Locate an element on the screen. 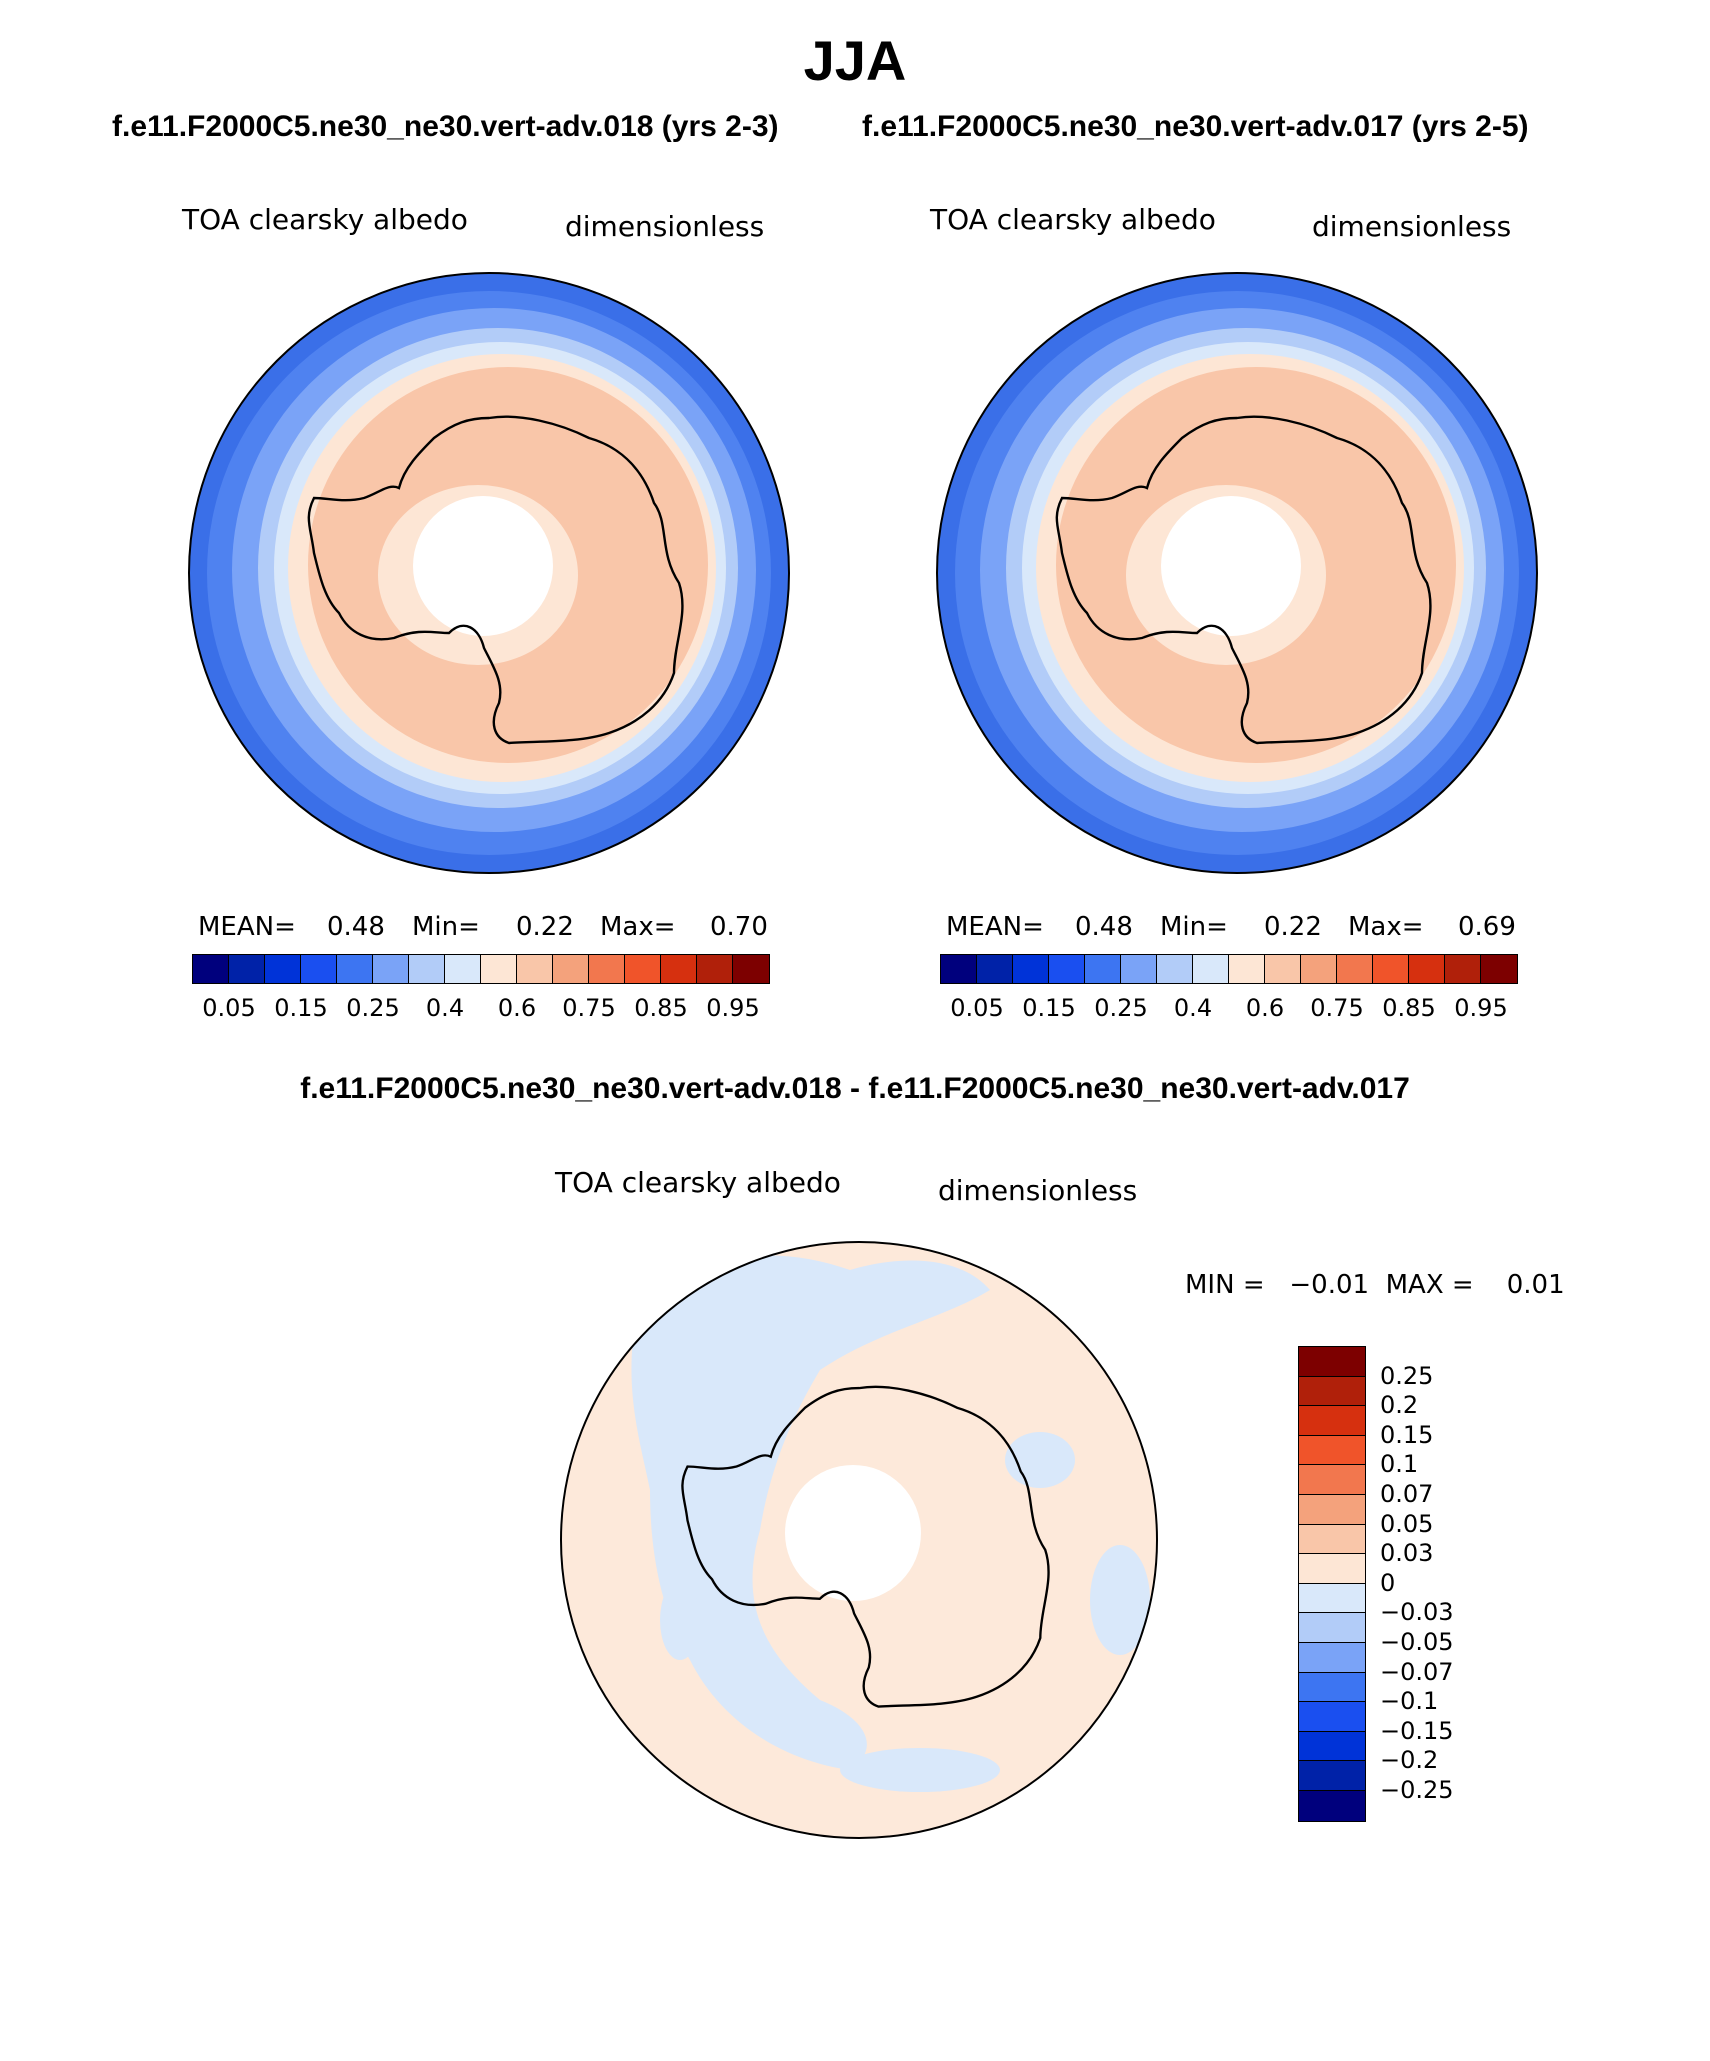 This screenshot has width=1710, height=2061. difference-colorbar-tick-label: 0 is located at coordinates (1388, 1582).